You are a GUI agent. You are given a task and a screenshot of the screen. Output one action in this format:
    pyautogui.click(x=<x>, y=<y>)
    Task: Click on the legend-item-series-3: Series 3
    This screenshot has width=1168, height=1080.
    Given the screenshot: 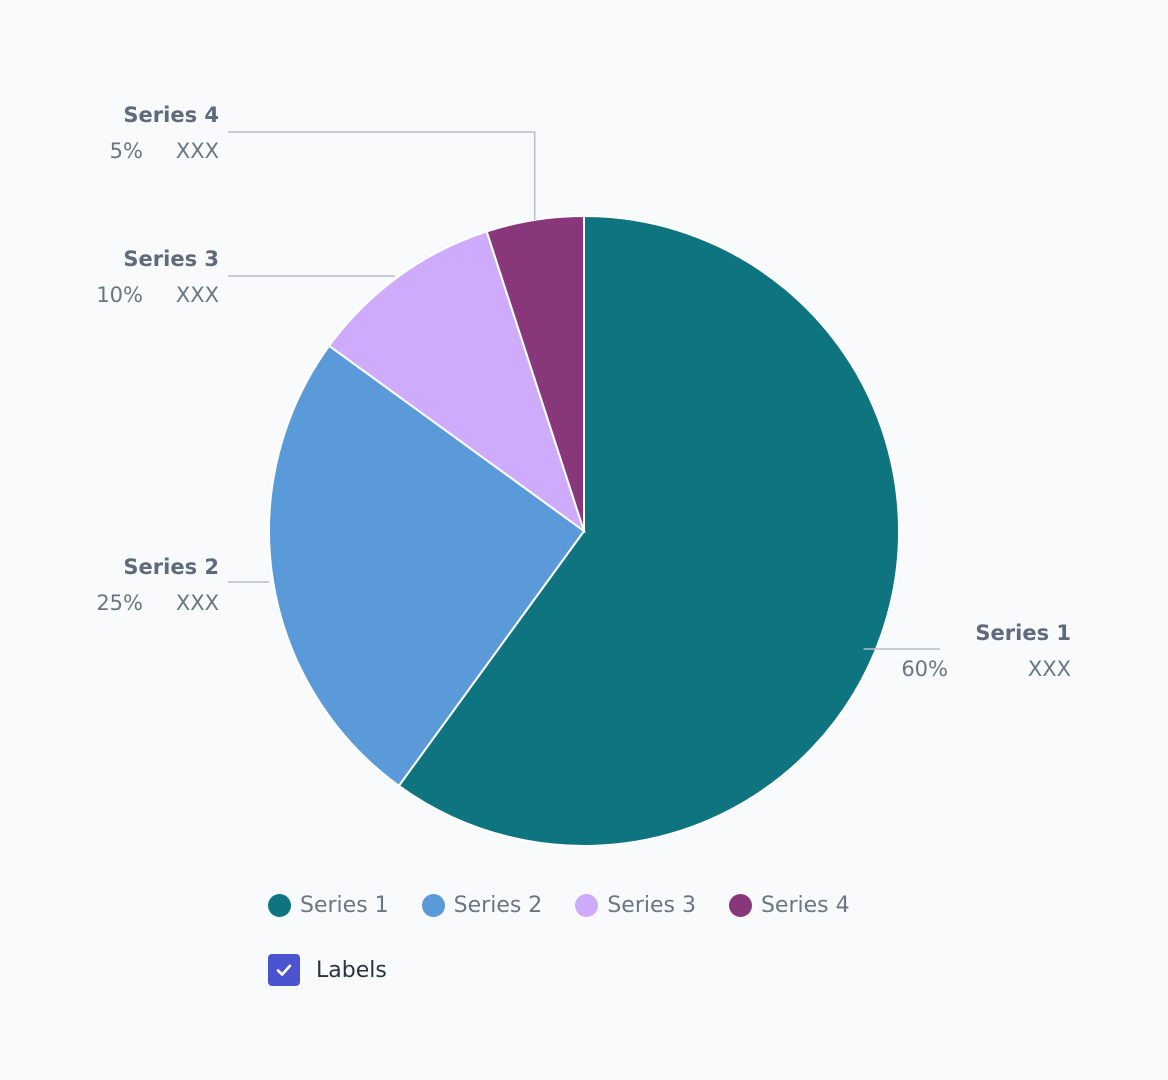 What is the action you would take?
    pyautogui.click(x=635, y=905)
    